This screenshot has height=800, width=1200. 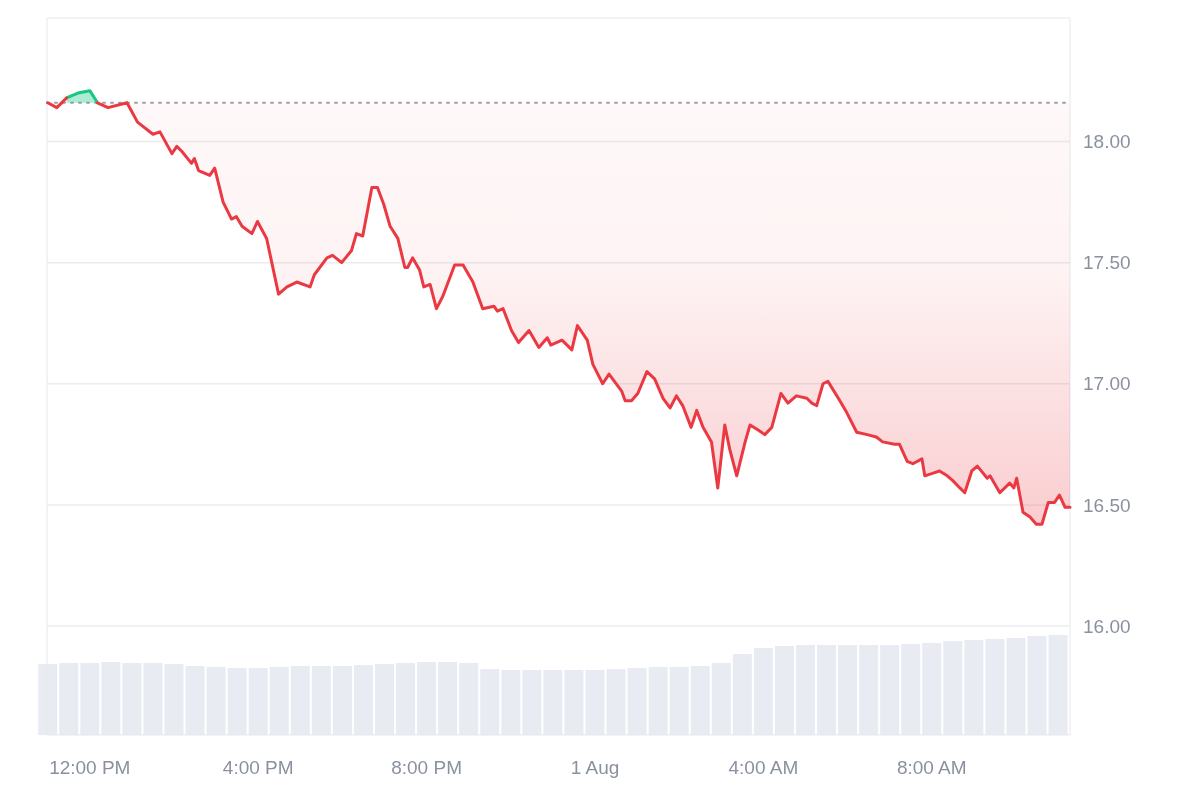 I want to click on x-tick-label: 4:00 PM, so click(x=258, y=767).